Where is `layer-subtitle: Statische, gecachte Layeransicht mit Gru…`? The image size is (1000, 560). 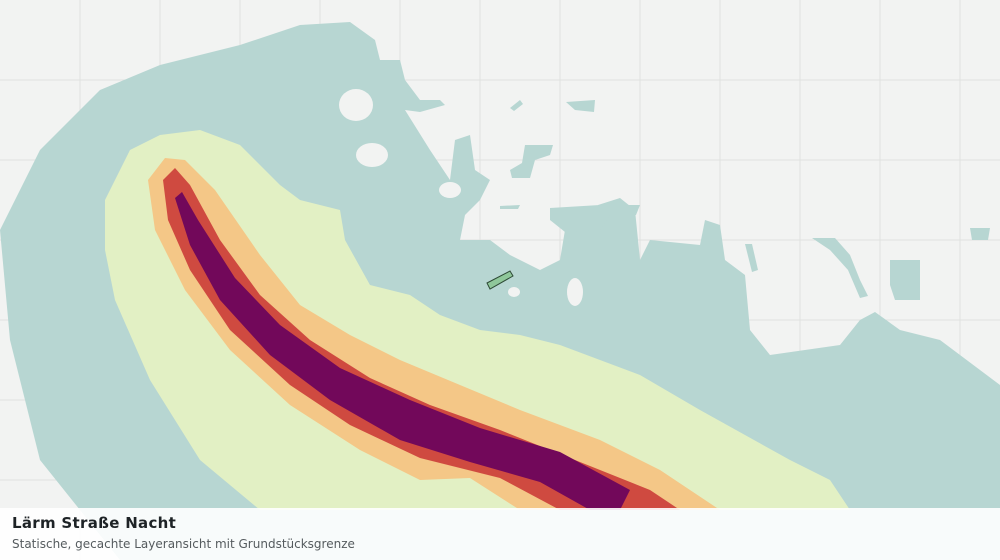 layer-subtitle: Statische, gecachte Layeransicht mit Gru… is located at coordinates (183, 544).